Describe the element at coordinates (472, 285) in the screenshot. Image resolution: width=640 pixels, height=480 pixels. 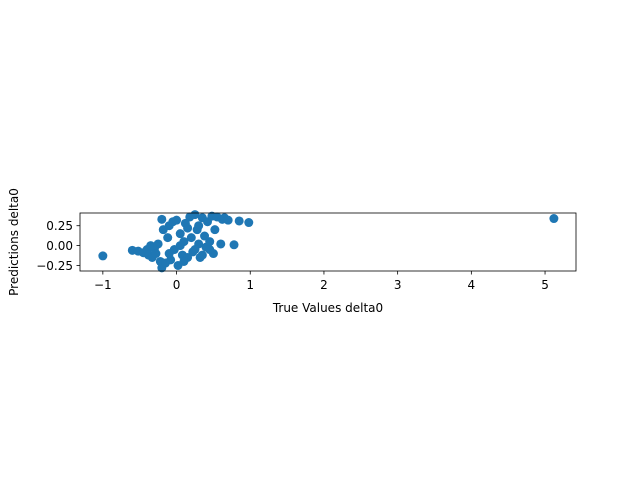
I see `x-tick-label: 4` at that location.